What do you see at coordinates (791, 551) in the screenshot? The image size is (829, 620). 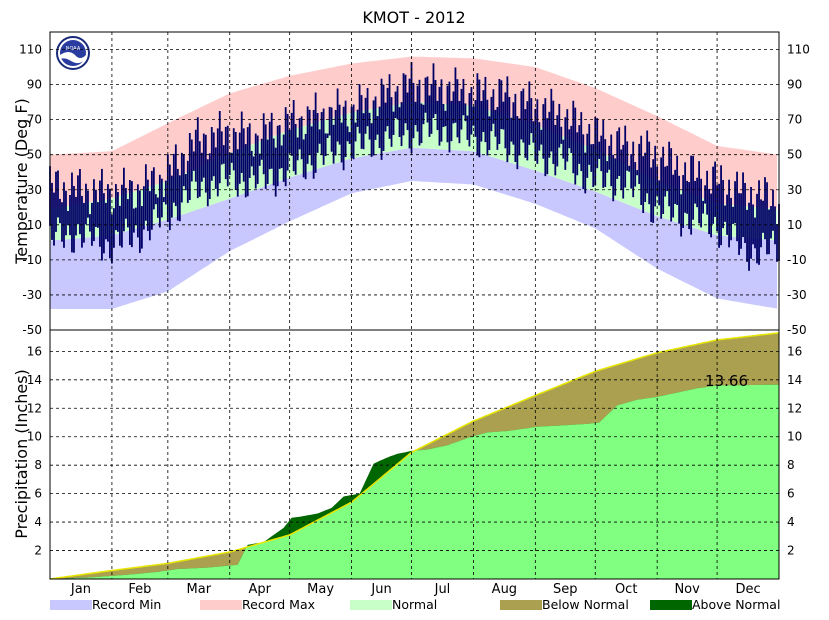 I see `precipitation-tick-label-right: 2` at bounding box center [791, 551].